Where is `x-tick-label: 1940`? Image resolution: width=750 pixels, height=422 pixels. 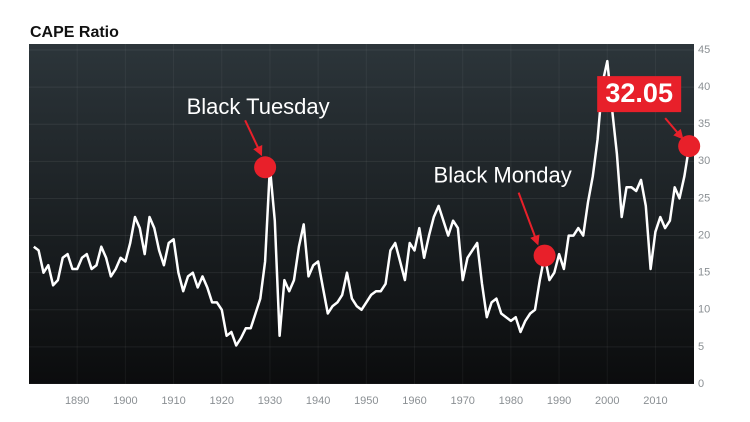
x-tick-label: 1940 is located at coordinates (318, 401).